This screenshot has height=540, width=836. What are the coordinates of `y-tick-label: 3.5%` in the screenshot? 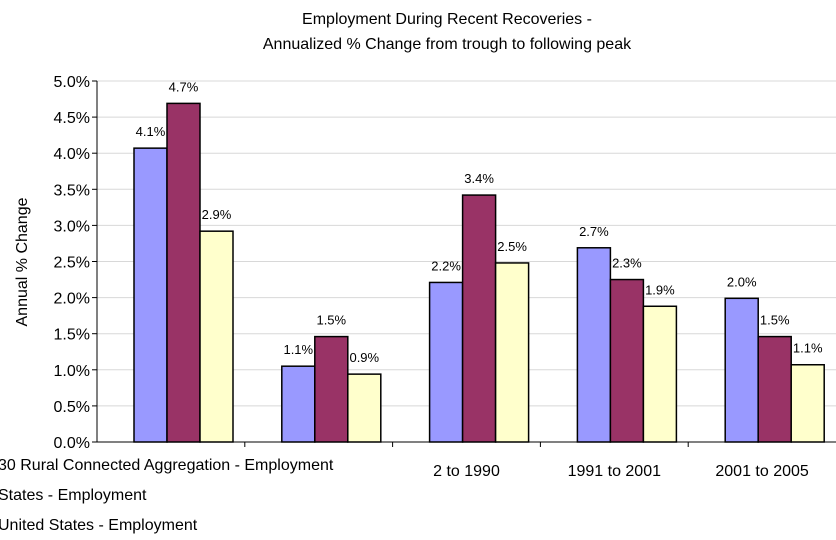 It's located at (72, 190).